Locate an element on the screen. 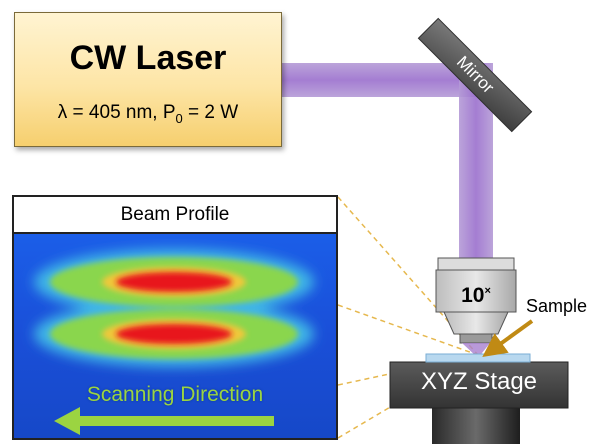 Image resolution: width=595 pixels, height=444 pixels. sample-label: Sample is located at coordinates (557, 306).